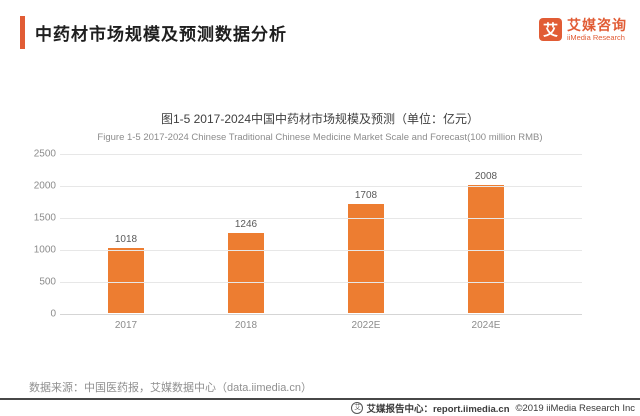 Image resolution: width=640 pixels, height=416 pixels. I want to click on bar-value-label: 2008, so click(486, 176).